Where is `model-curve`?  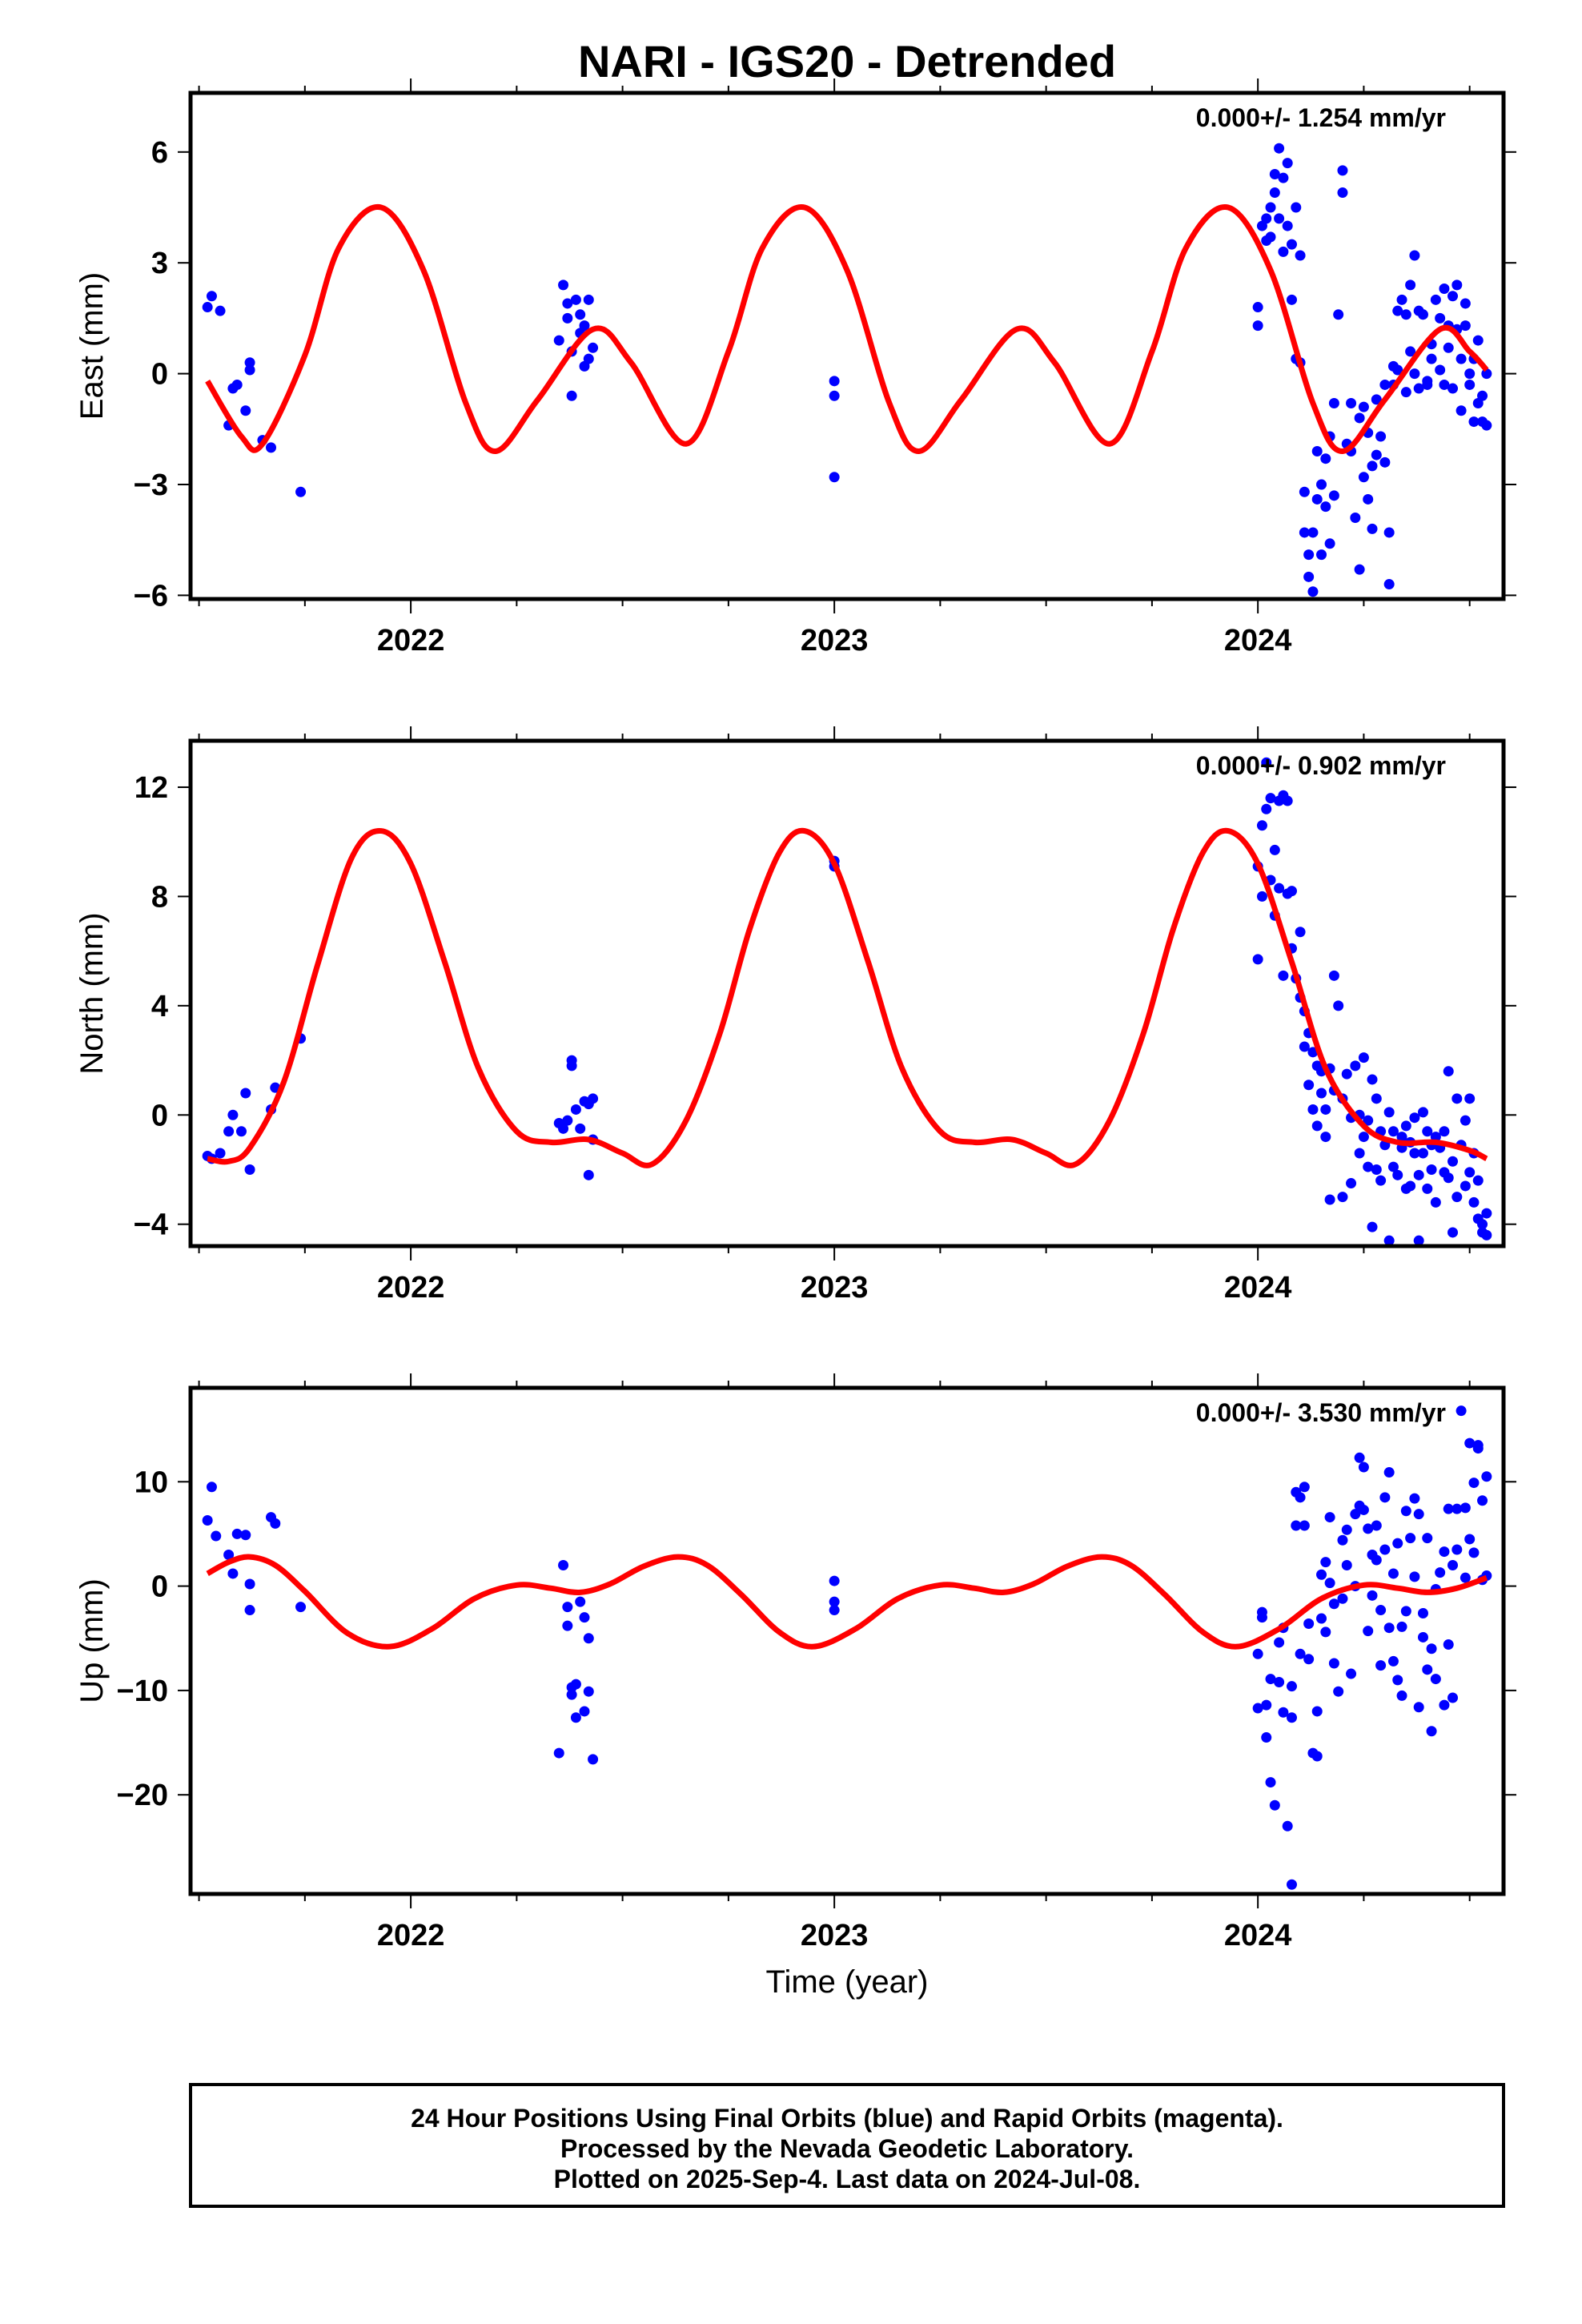
model-curve is located at coordinates (847, 329).